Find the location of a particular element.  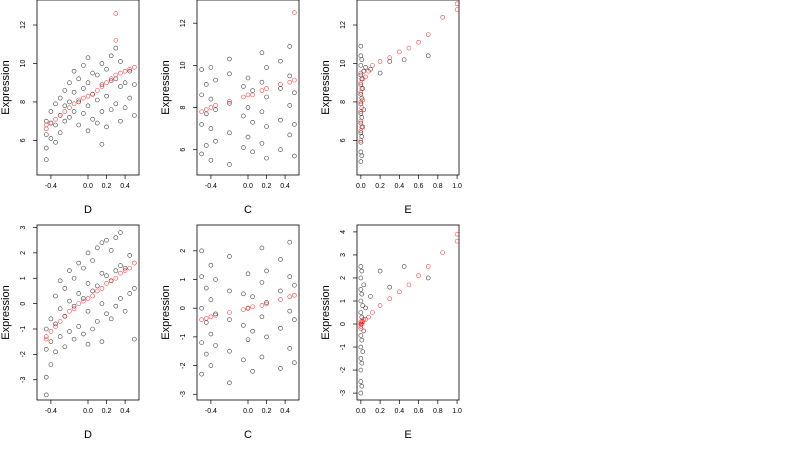

y-axis-label: Expression is located at coordinates (326, 312).